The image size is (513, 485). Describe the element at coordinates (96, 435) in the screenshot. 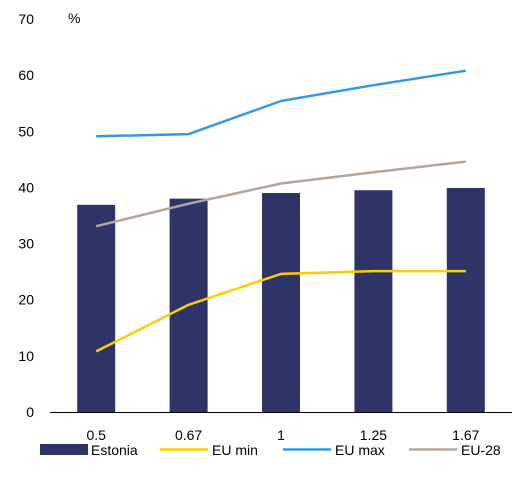

I see `x-tick-label: 0.5` at that location.